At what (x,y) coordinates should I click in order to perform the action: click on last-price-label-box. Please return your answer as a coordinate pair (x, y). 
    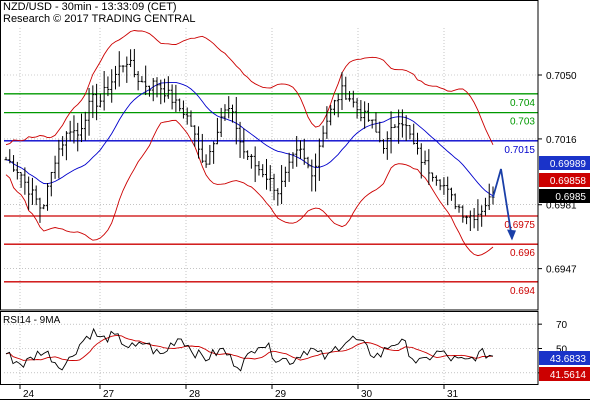
    Looking at the image, I should click on (564, 196).